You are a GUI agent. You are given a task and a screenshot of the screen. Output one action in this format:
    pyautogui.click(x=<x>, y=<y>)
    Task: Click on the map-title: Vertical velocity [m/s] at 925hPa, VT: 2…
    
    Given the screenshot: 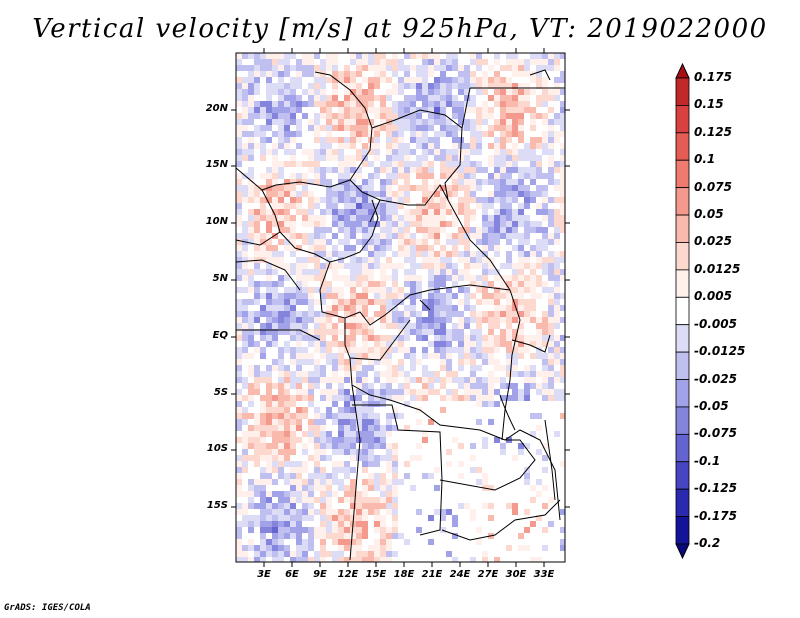 What is the action you would take?
    pyautogui.click(x=400, y=29)
    